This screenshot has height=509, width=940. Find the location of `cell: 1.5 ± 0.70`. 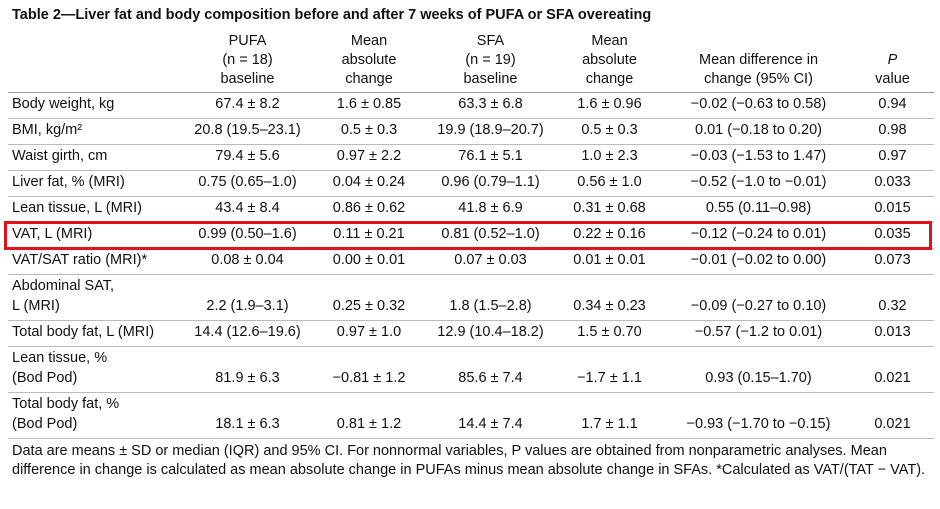

cell: 1.5 ± 0.70 is located at coordinates (609, 333).